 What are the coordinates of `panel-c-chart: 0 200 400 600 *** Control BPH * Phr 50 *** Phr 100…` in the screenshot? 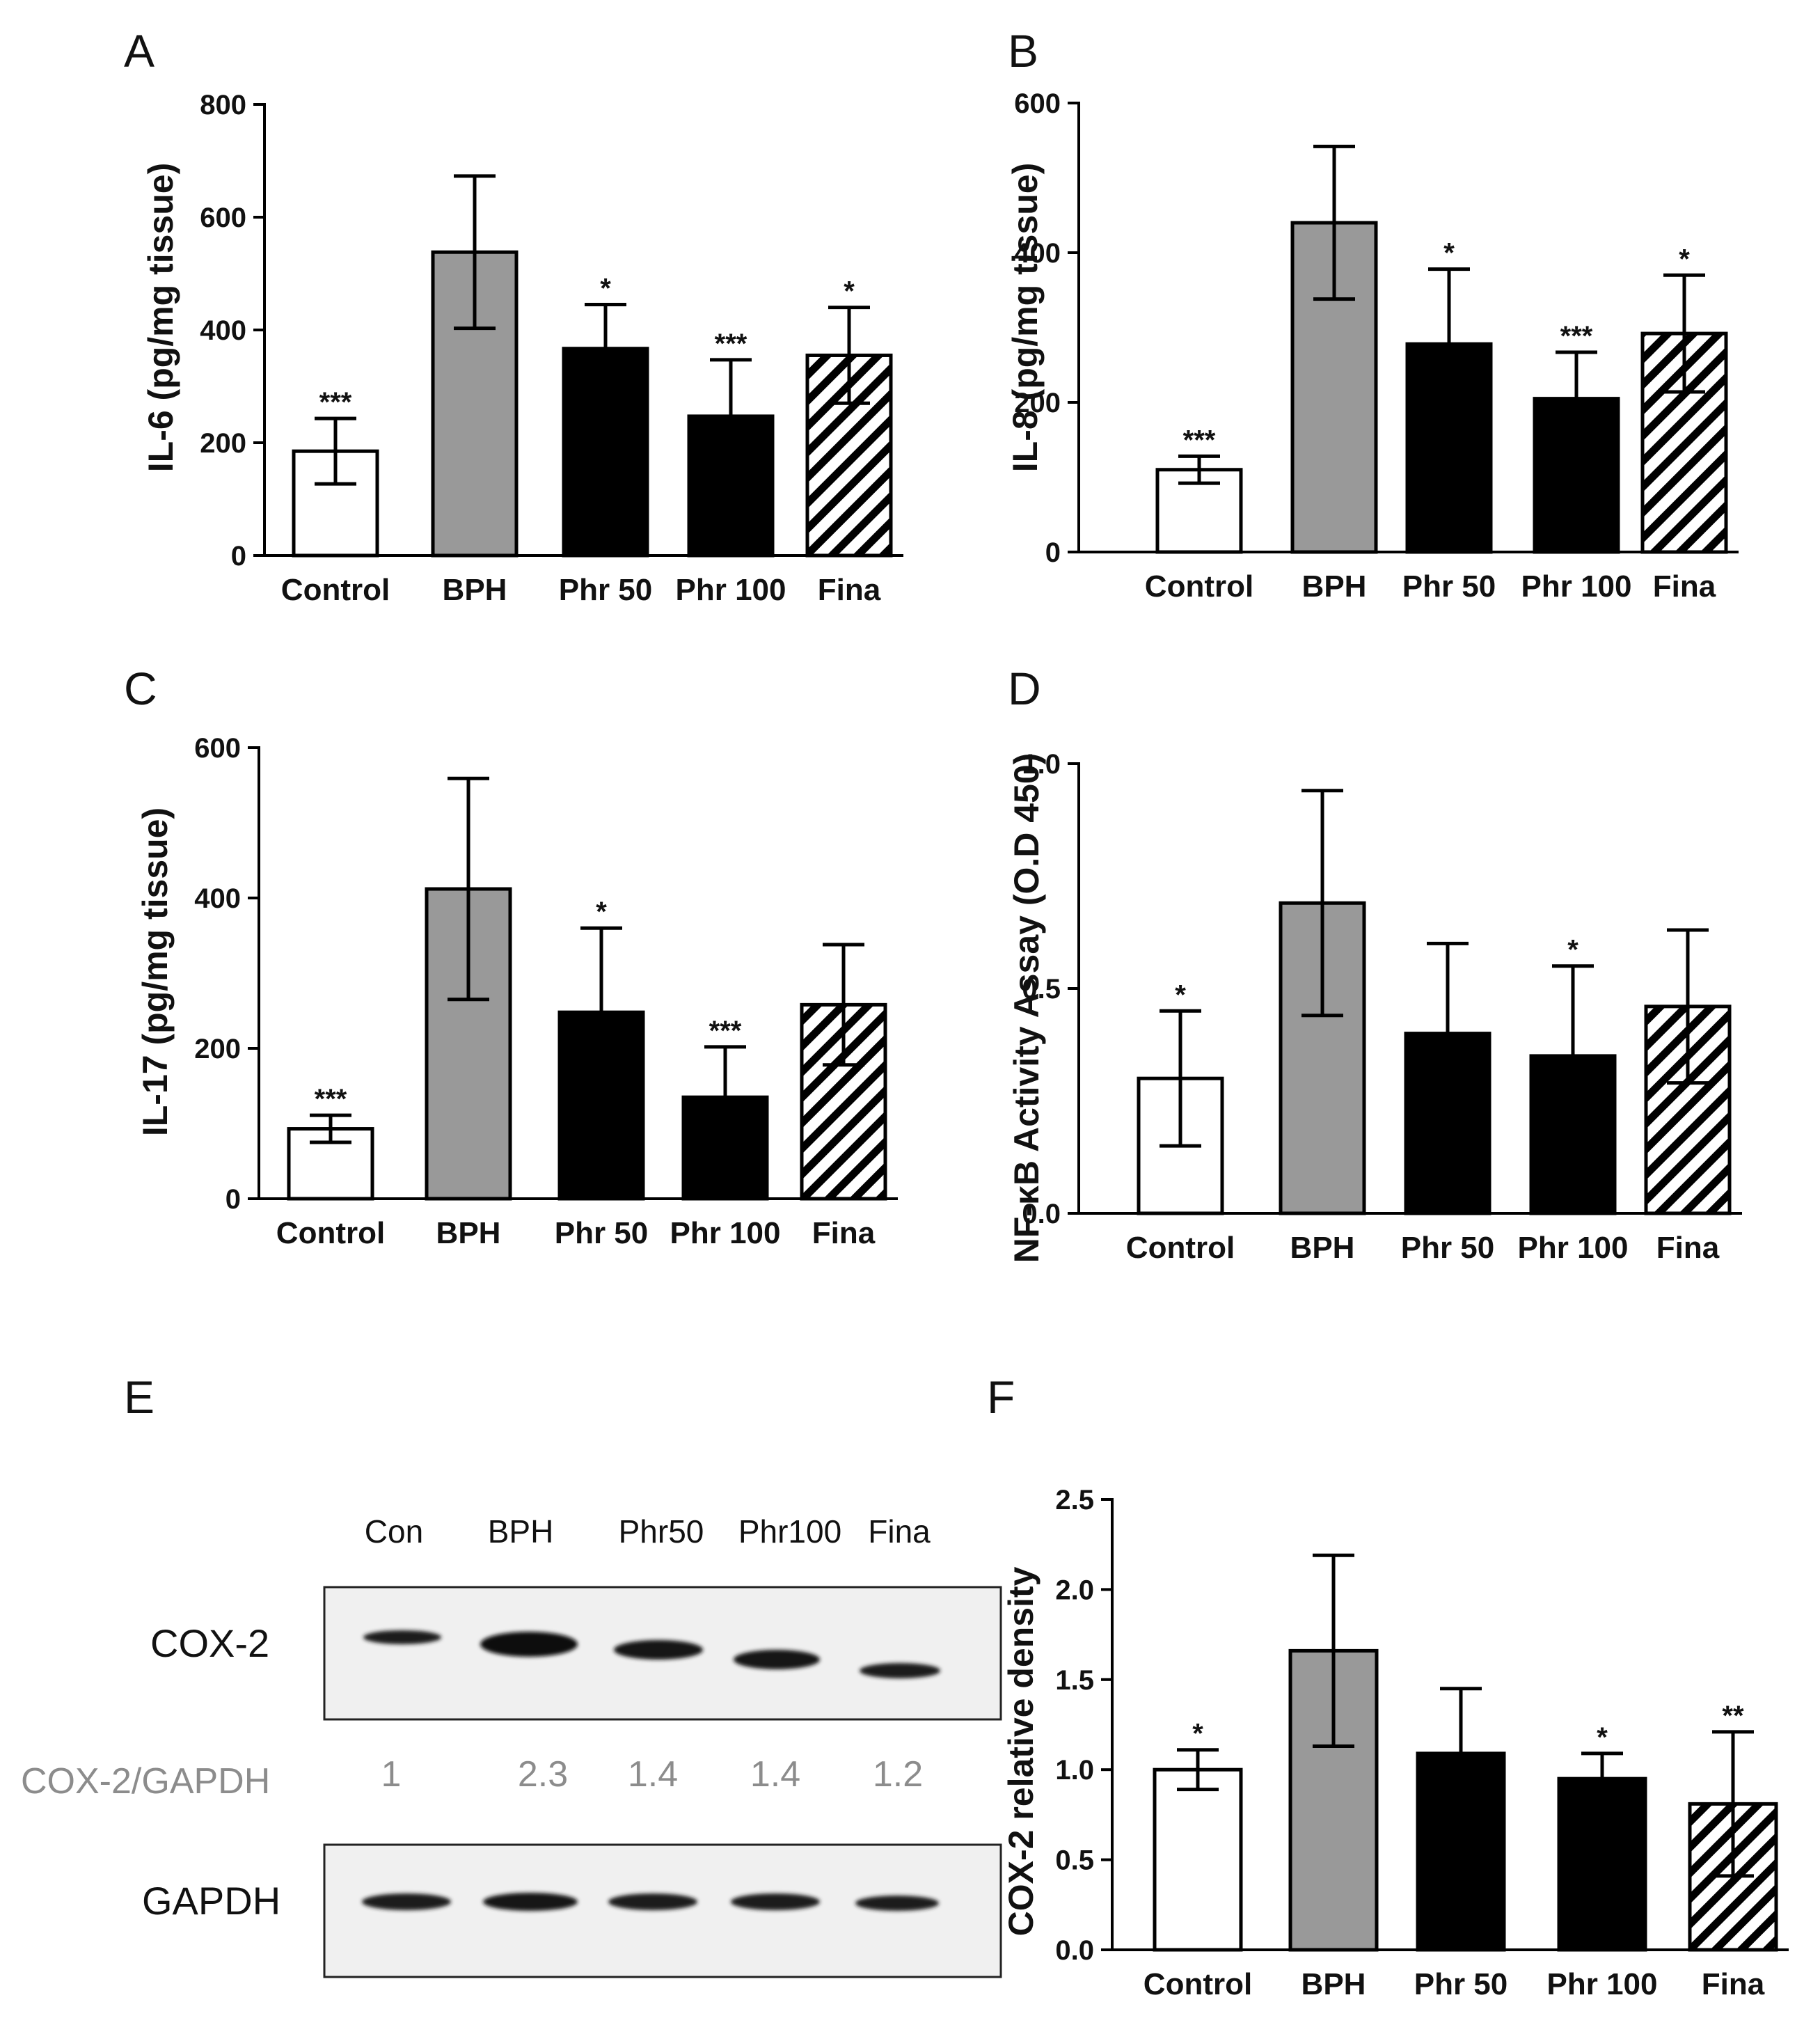 It's located at (546, 991).